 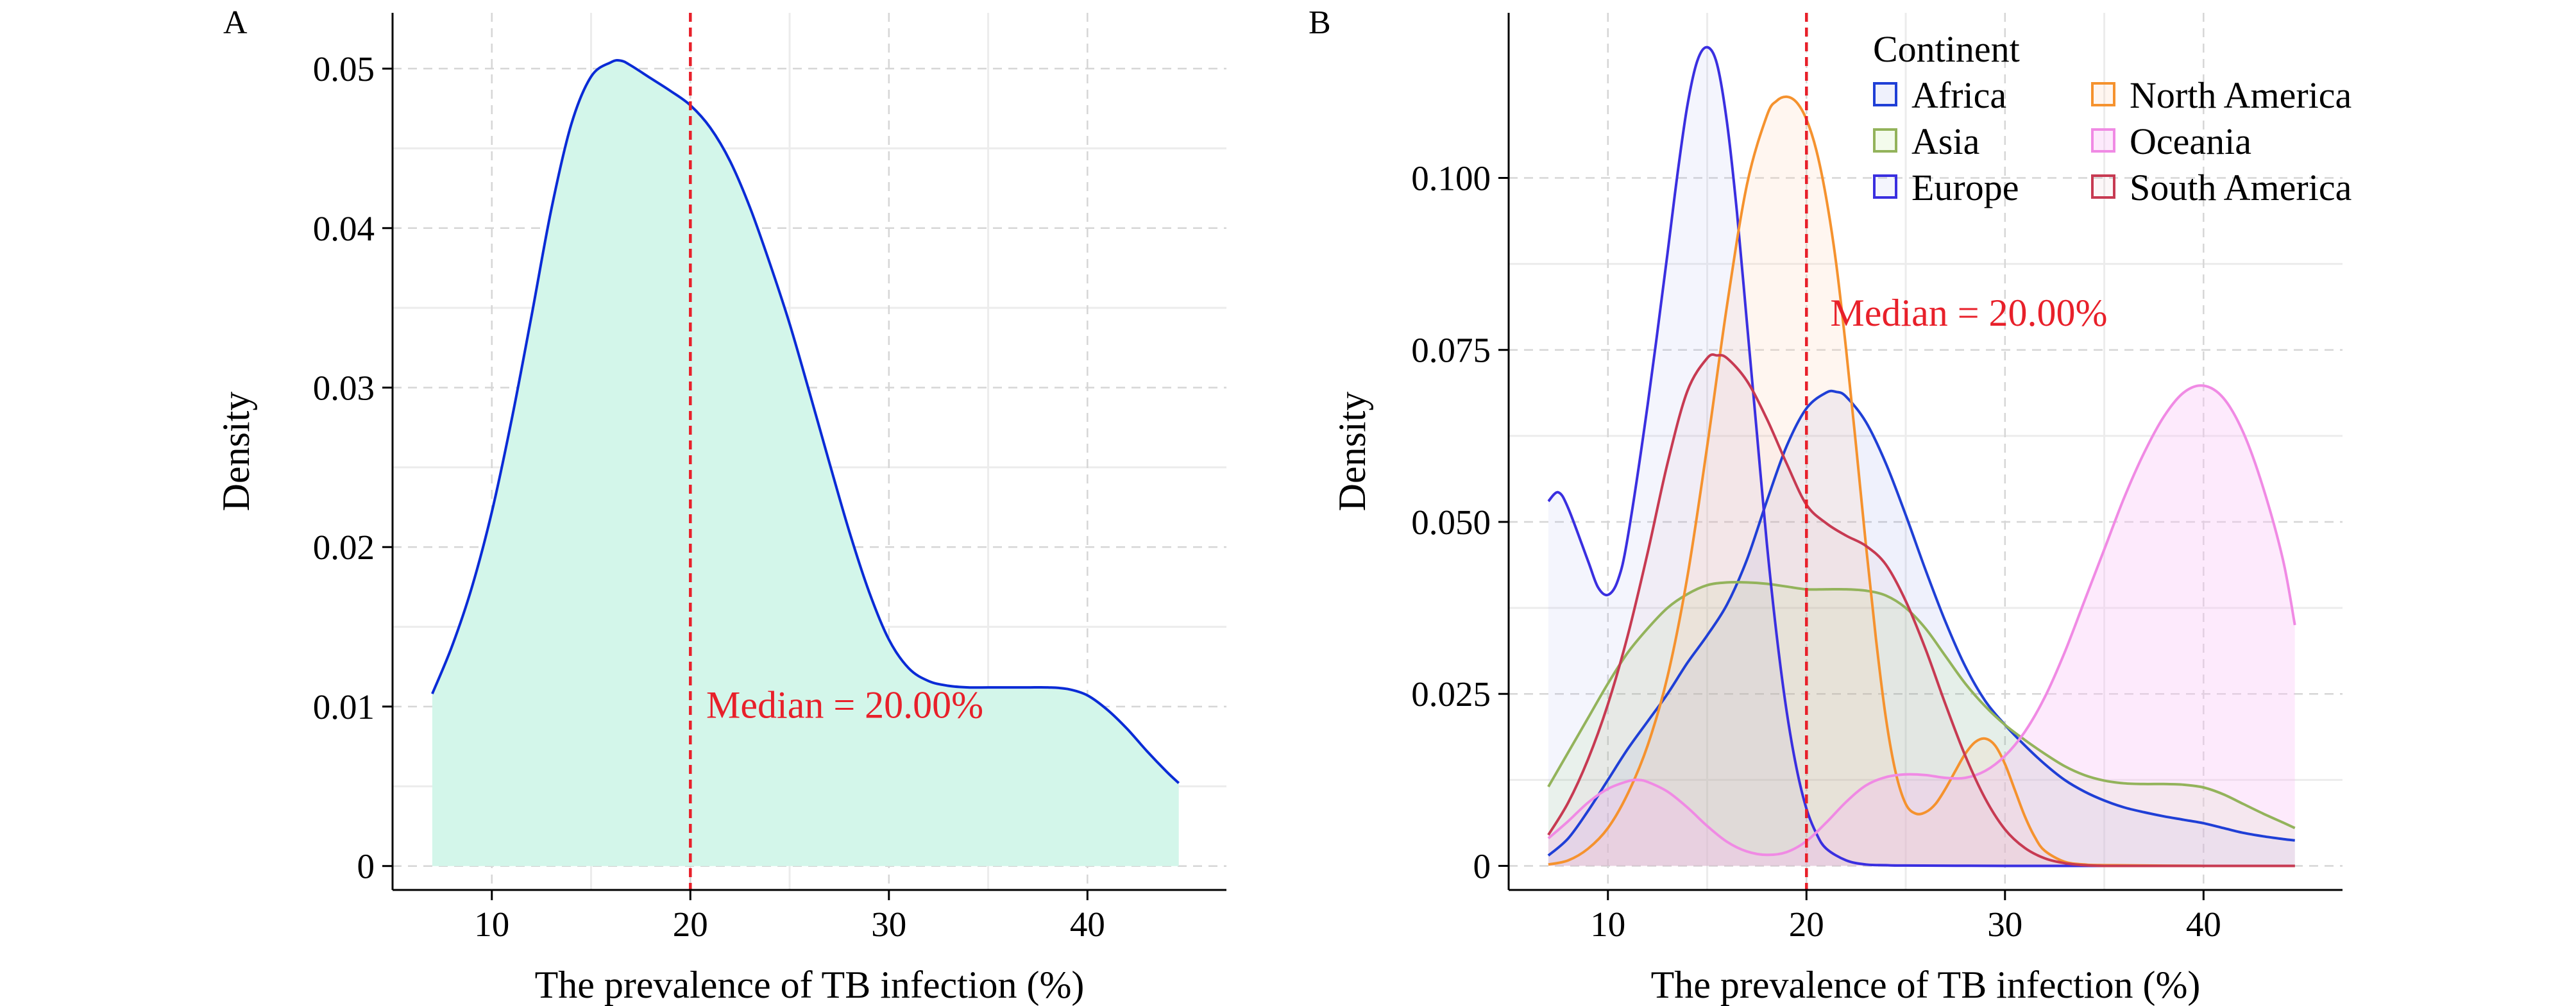 I want to click on legend-label-south-america: South America, so click(x=2240, y=187).